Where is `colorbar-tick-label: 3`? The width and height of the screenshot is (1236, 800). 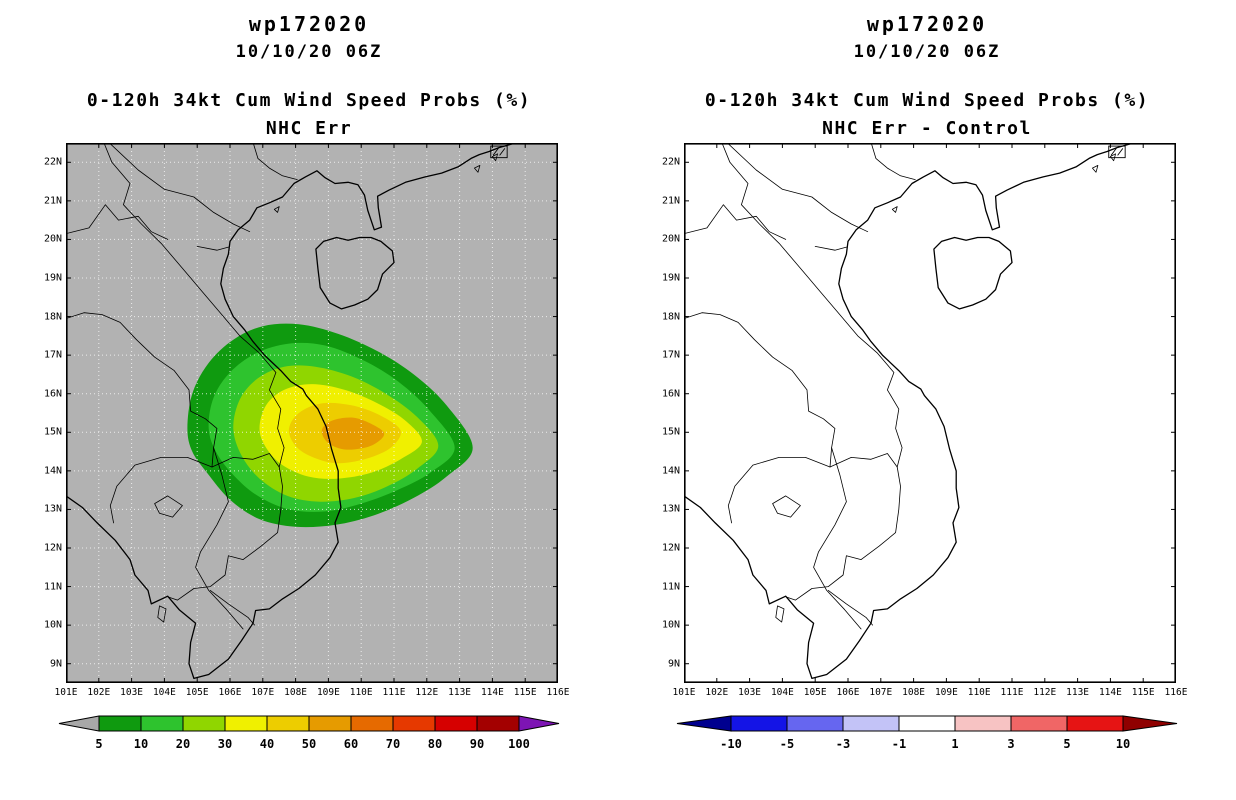
colorbar-tick-label: 3 is located at coordinates (1010, 744).